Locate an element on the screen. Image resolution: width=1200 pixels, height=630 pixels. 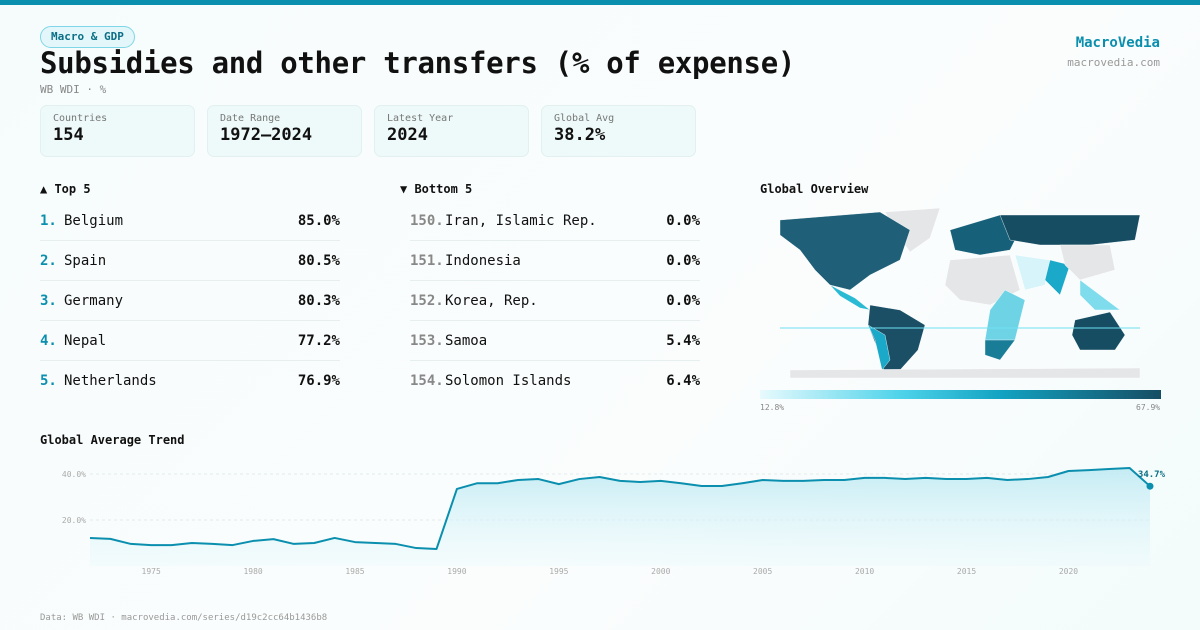
map-heading: Global Overview is located at coordinates (814, 189).